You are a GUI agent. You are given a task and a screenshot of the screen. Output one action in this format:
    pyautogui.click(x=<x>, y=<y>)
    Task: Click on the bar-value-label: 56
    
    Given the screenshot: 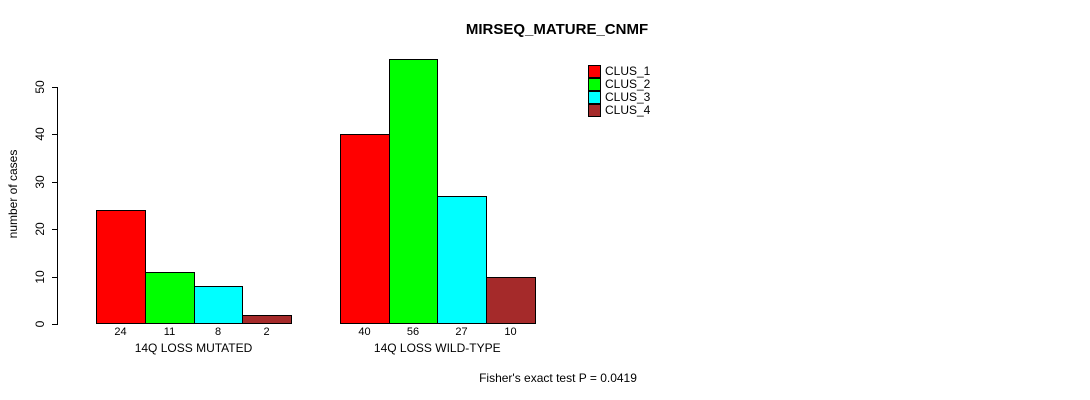 What is the action you would take?
    pyautogui.click(x=413, y=332)
    